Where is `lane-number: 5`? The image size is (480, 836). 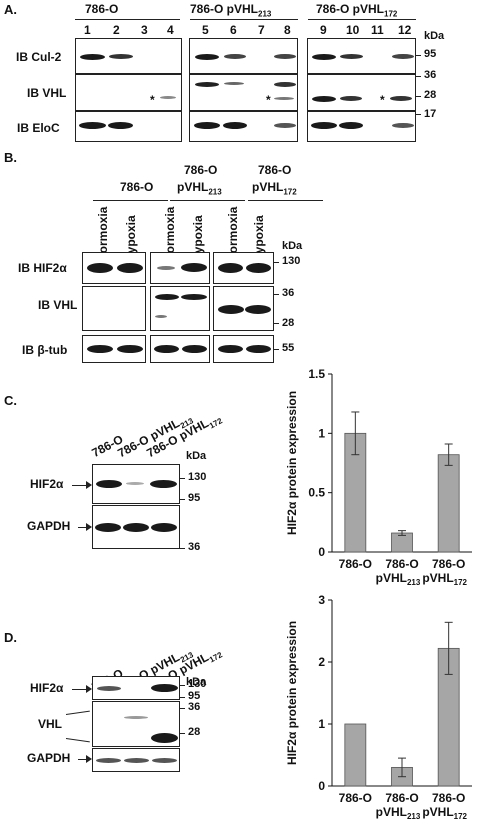
lane-number: 5 is located at coordinates (205, 30).